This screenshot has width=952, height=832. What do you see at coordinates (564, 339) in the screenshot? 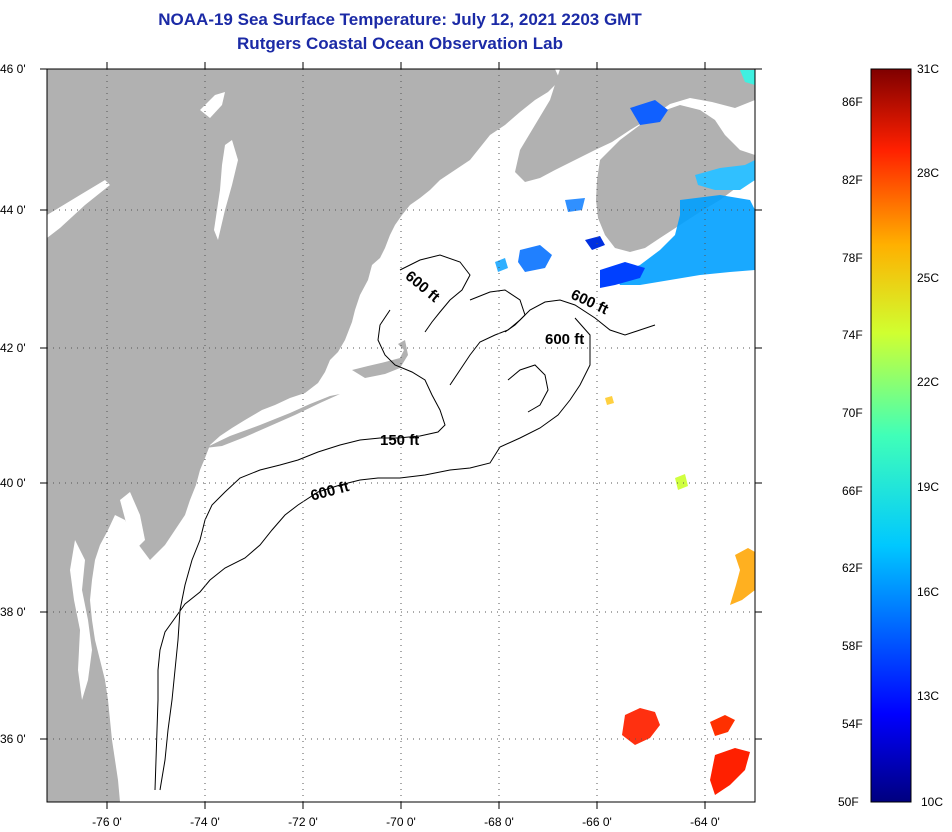
I see `contour-label: 600 ft` at bounding box center [564, 339].